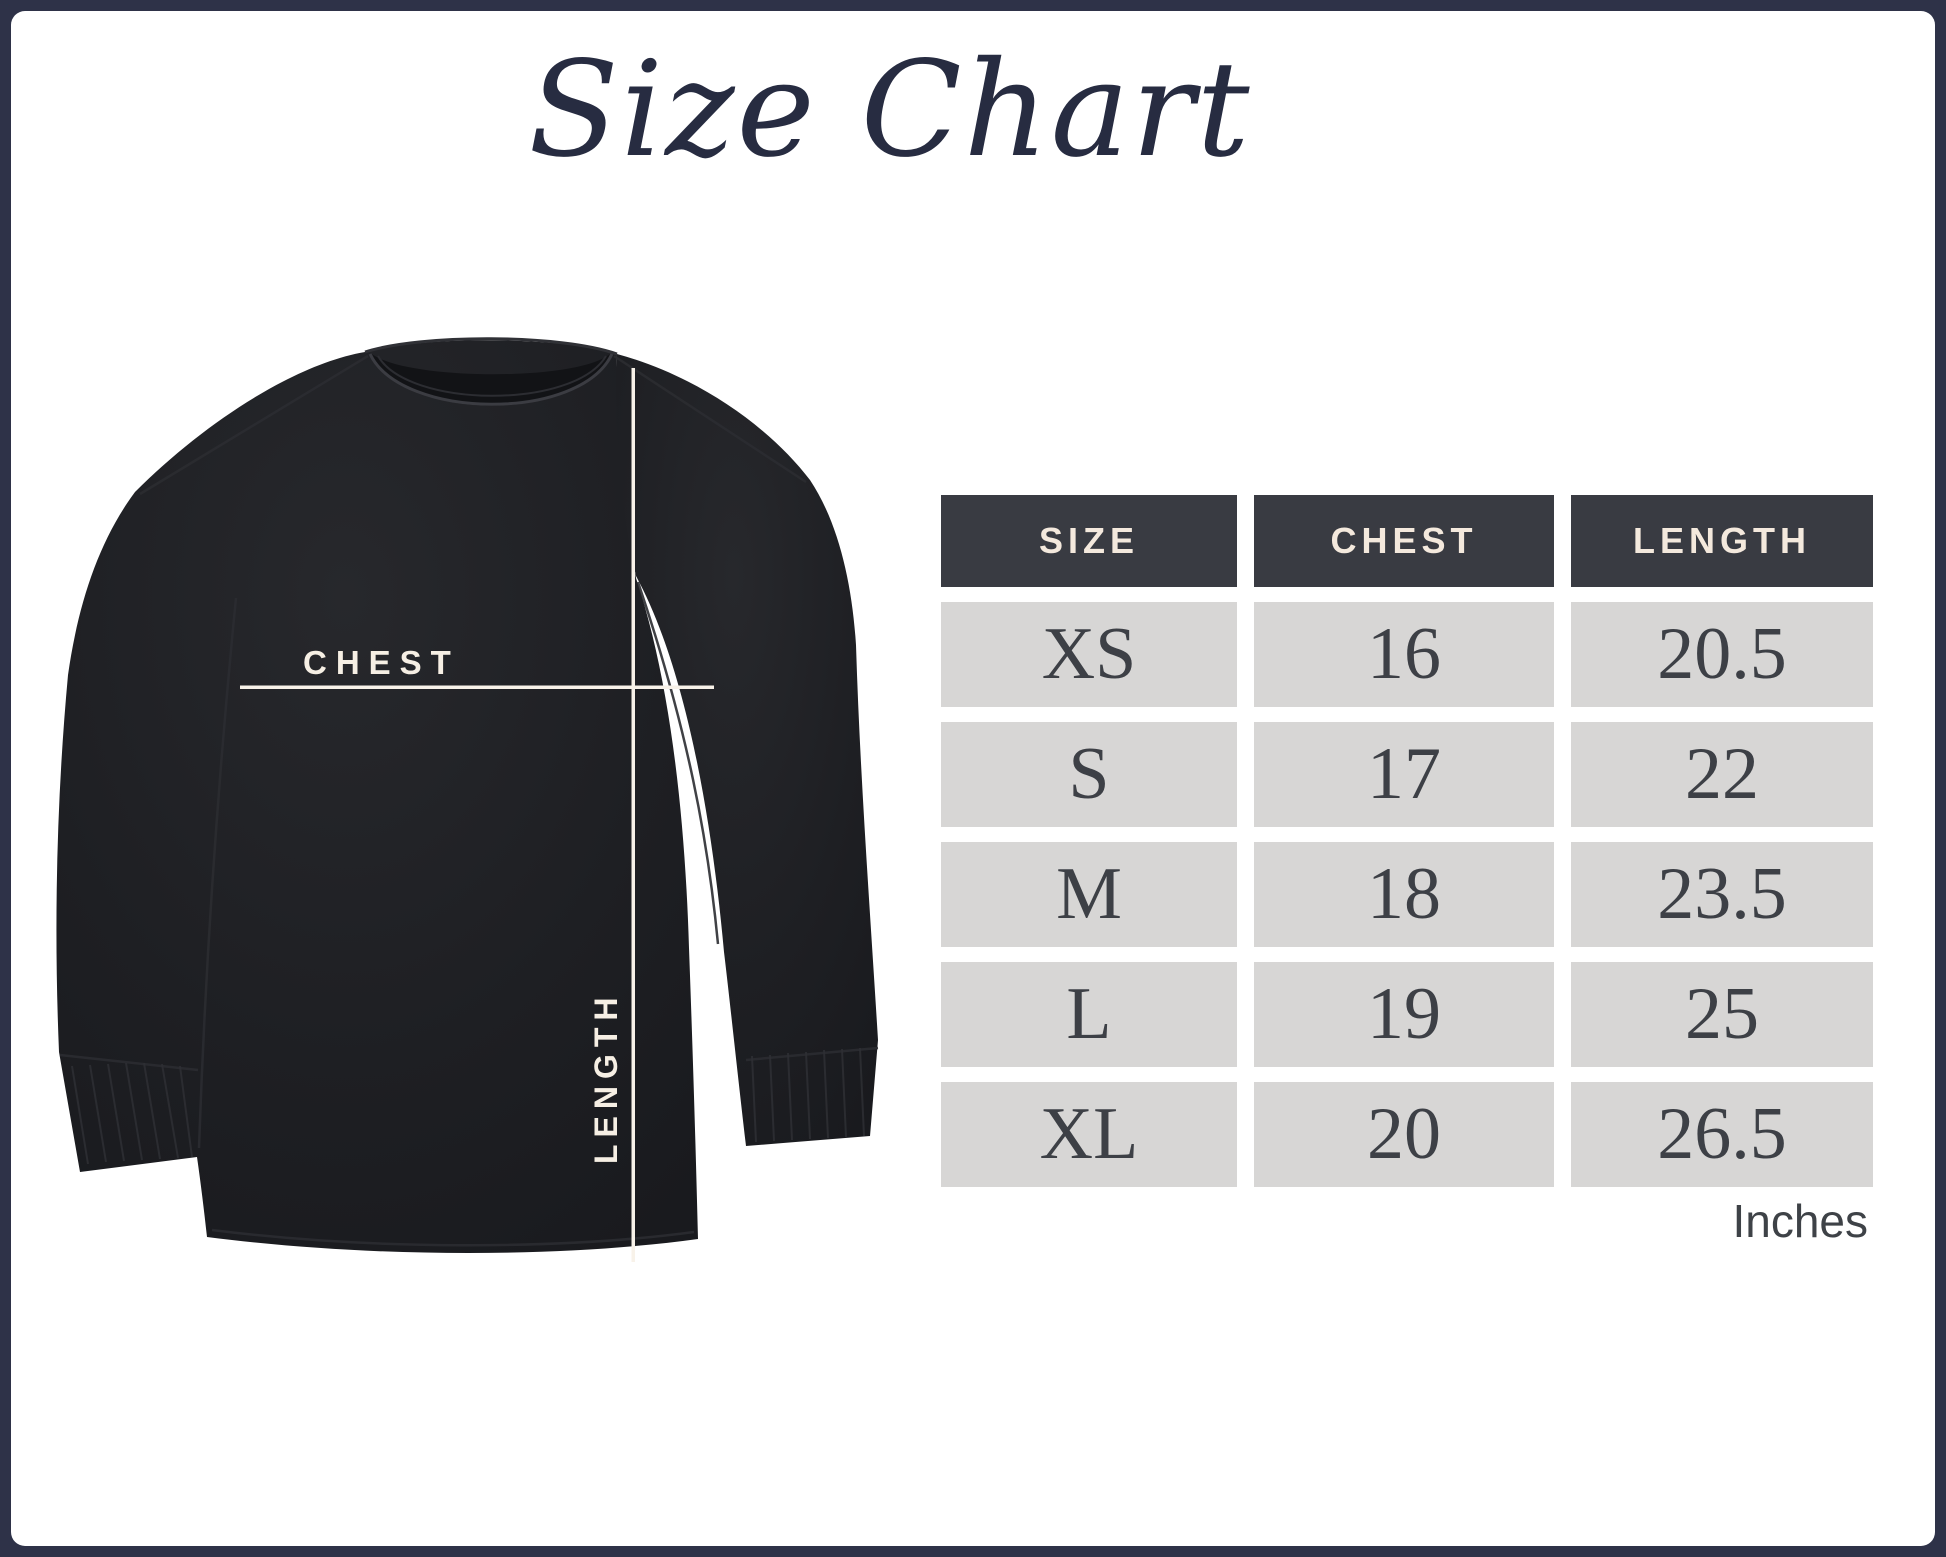 The width and height of the screenshot is (1946, 1557). What do you see at coordinates (1722, 1134) in the screenshot?
I see `length-cell: 26.5` at bounding box center [1722, 1134].